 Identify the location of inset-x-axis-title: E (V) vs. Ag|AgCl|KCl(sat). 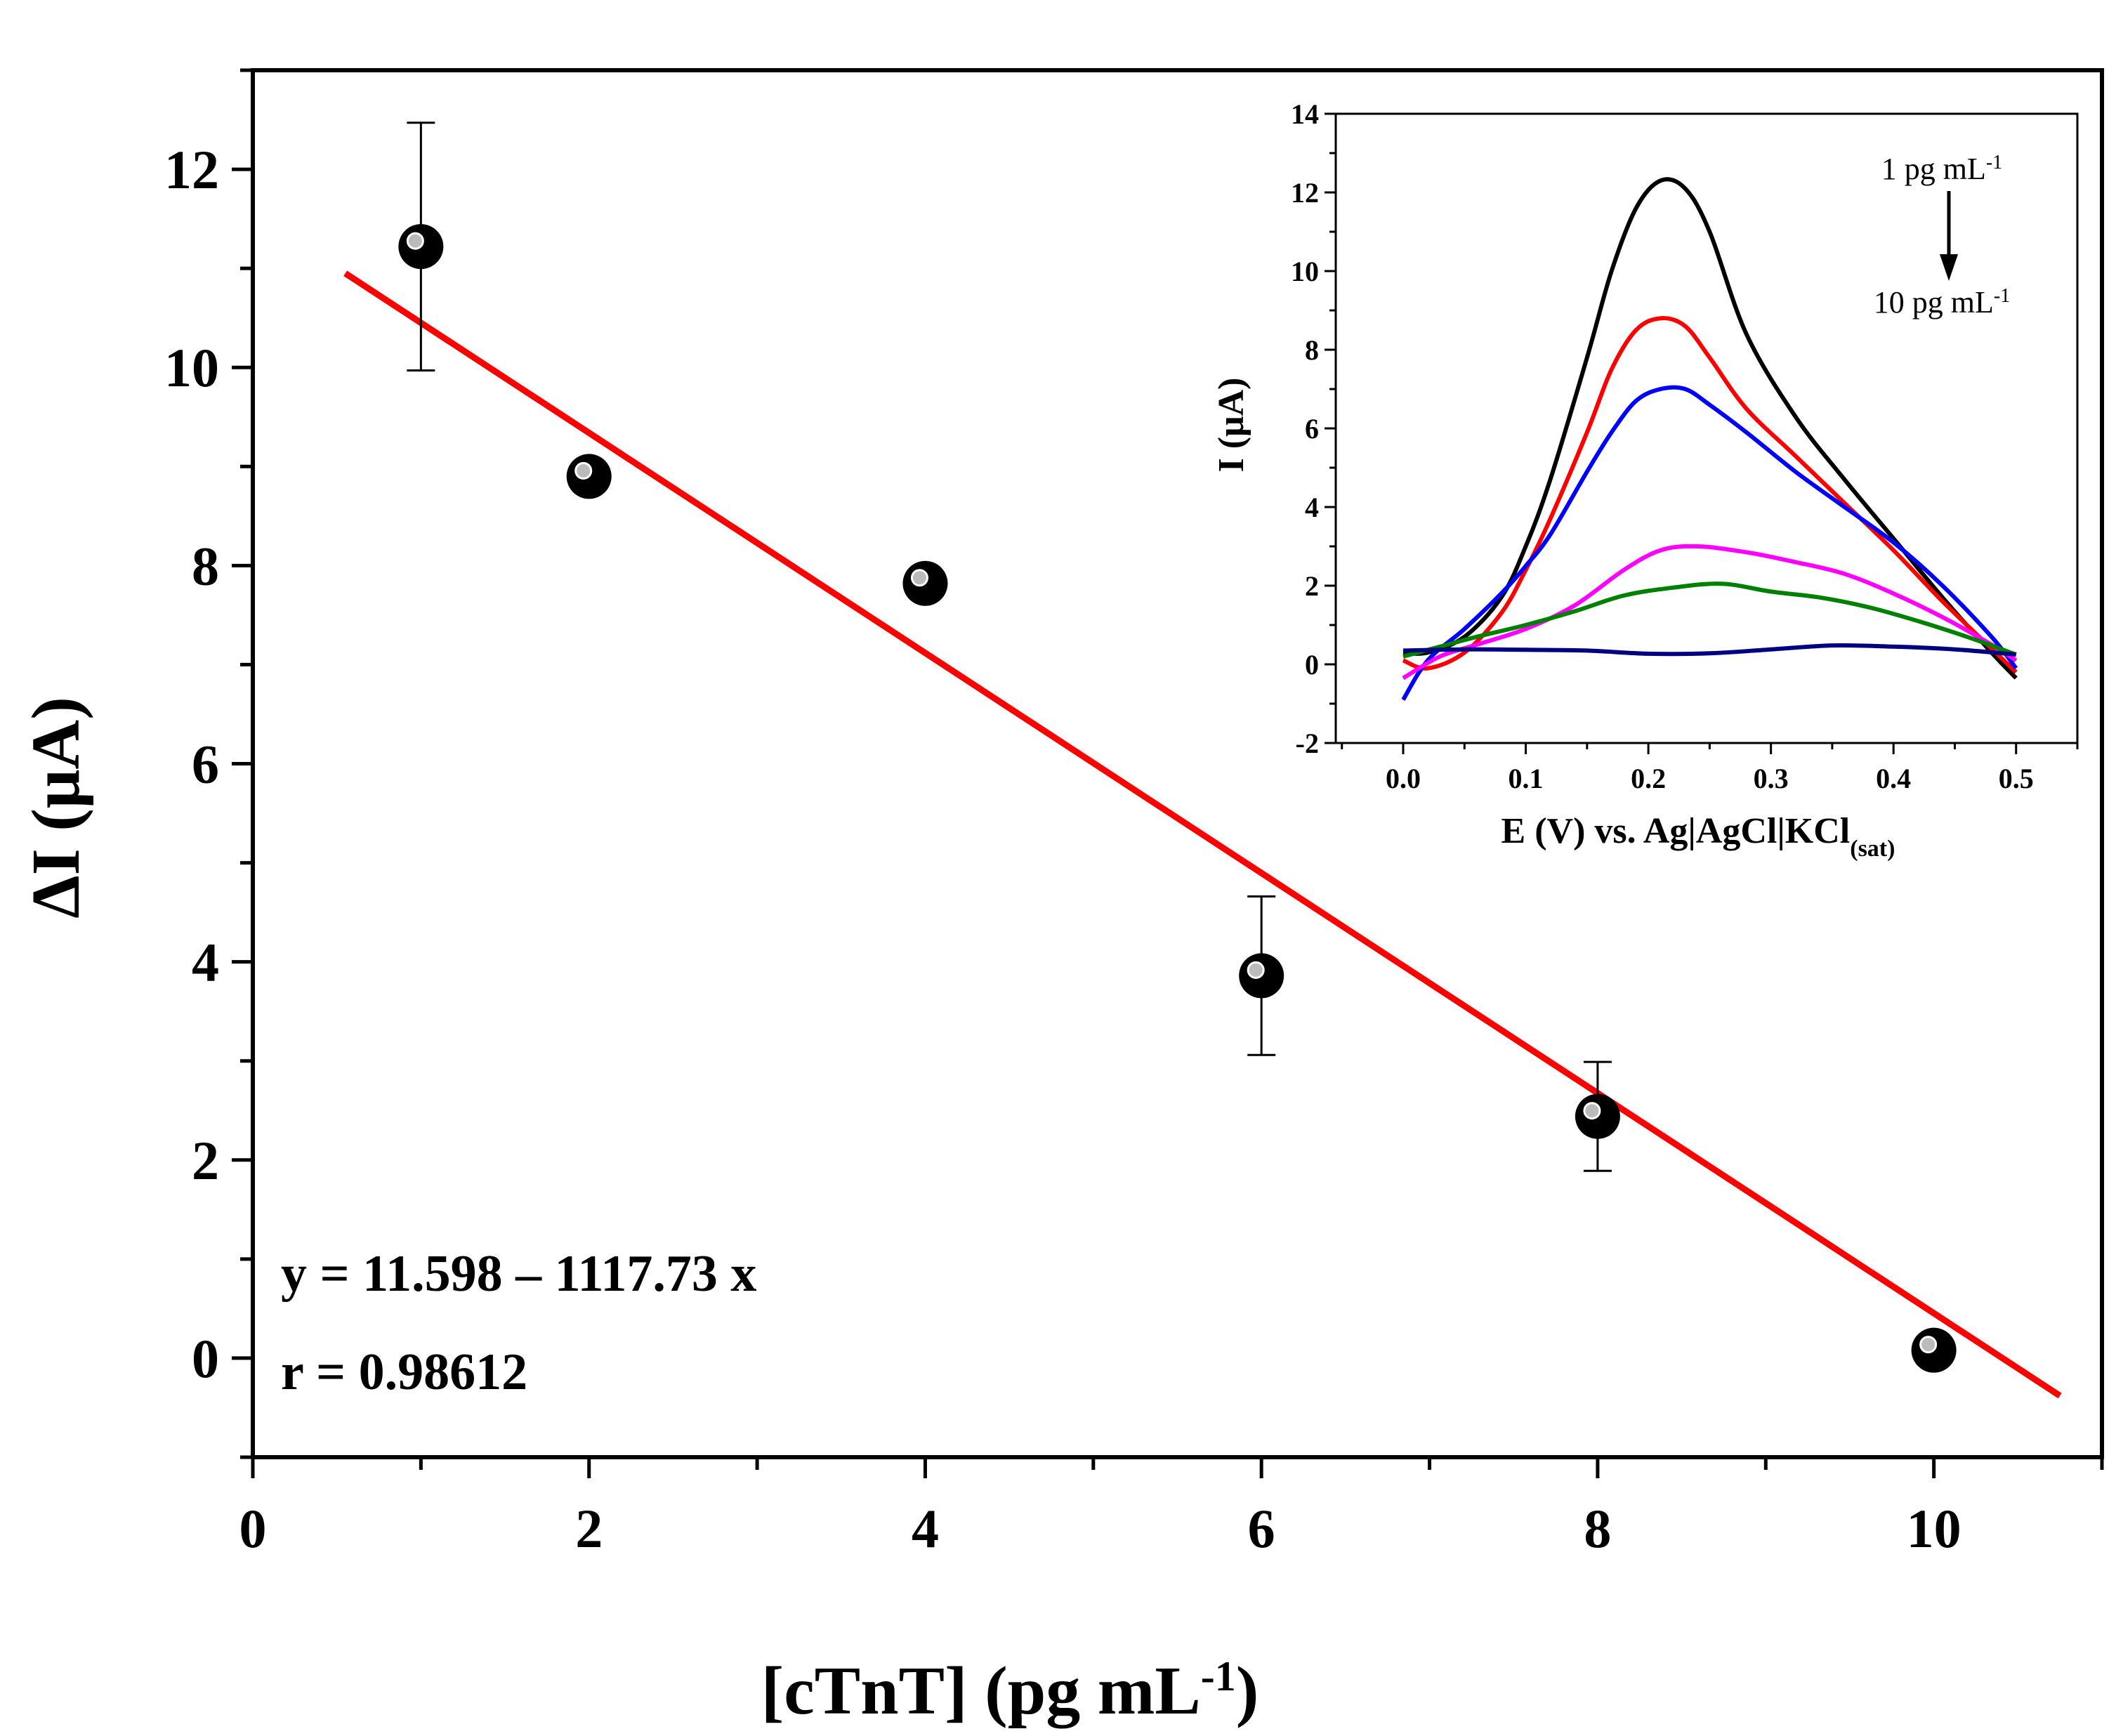
(1698, 836).